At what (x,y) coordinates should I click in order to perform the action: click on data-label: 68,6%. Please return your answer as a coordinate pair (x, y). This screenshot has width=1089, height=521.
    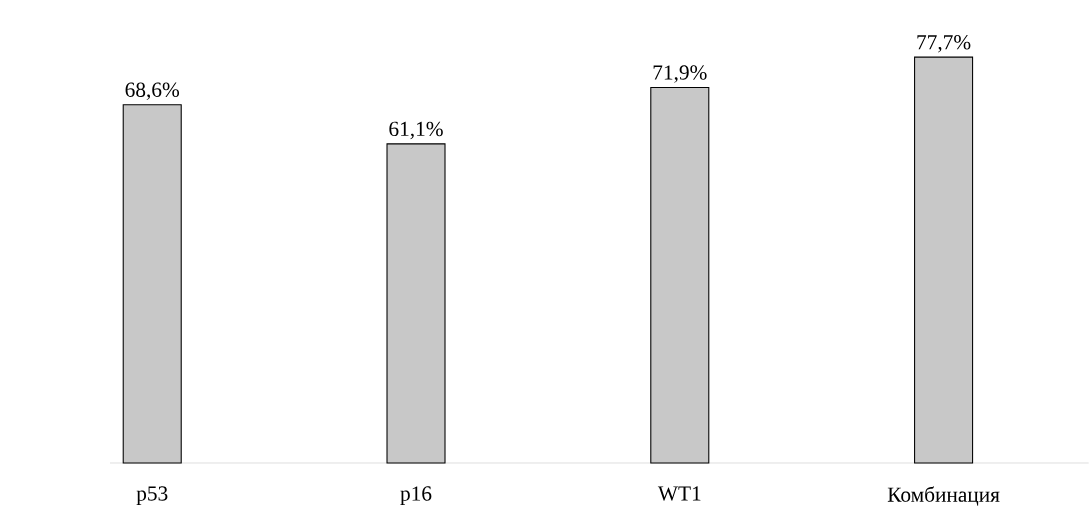
    Looking at the image, I should click on (152, 91).